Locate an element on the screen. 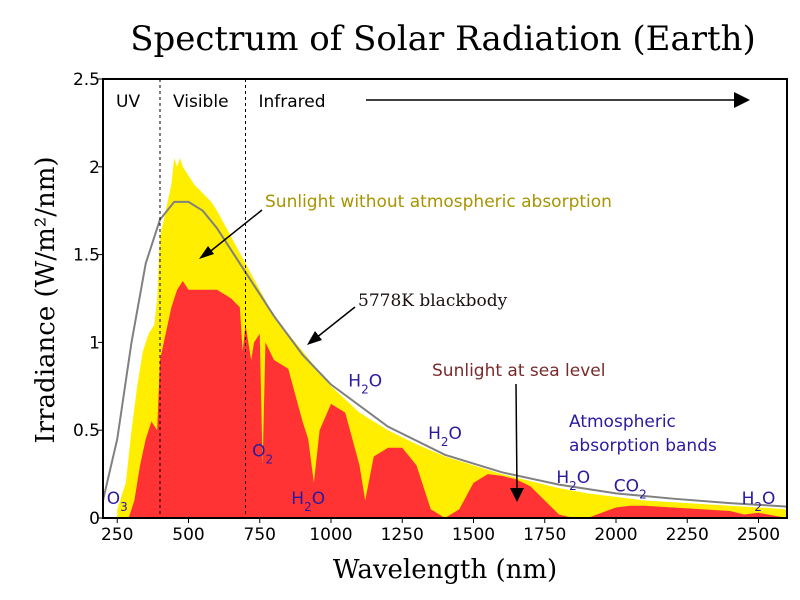 Image resolution: width=800 pixels, height=600 pixels. chart-title: Spectrum of Solar Radiation (Earth) is located at coordinates (443, 39).